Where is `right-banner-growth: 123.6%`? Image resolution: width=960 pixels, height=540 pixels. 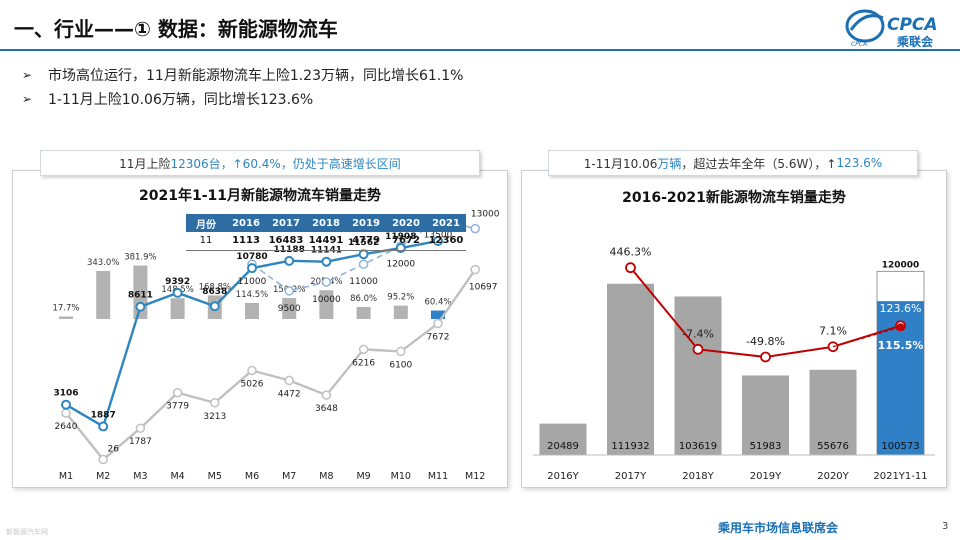 right-banner-growth: 123.6% is located at coordinates (859, 163).